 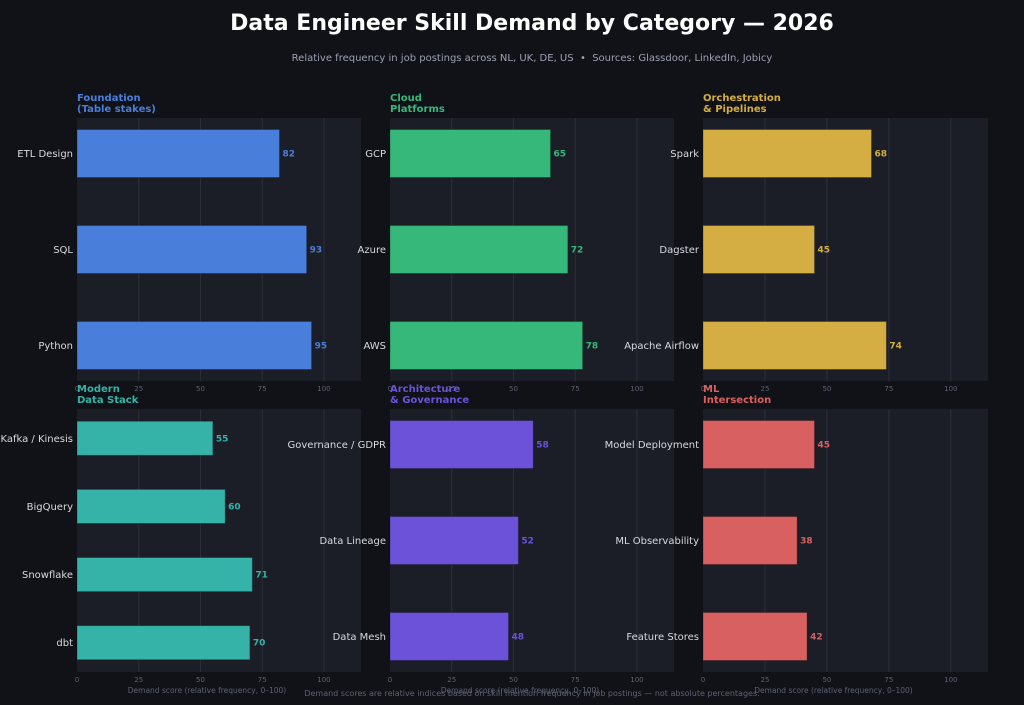 What do you see at coordinates (662, 637) in the screenshot?
I see `category-label: Feature Stores` at bounding box center [662, 637].